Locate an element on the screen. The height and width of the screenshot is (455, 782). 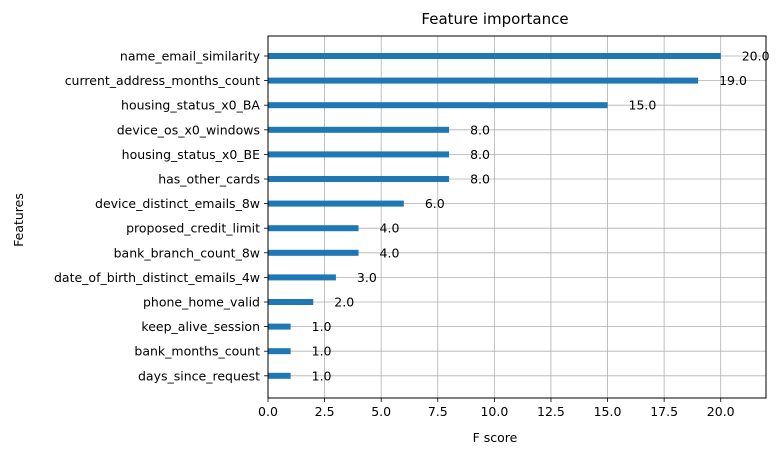
y-axis-label: Features is located at coordinates (18, 220).